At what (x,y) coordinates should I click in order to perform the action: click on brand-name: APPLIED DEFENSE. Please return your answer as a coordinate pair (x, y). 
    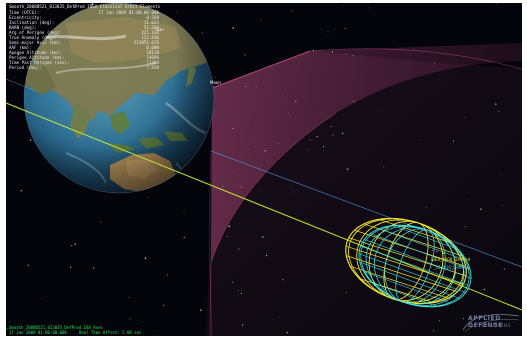
    Looking at the image, I should click on (485, 322).